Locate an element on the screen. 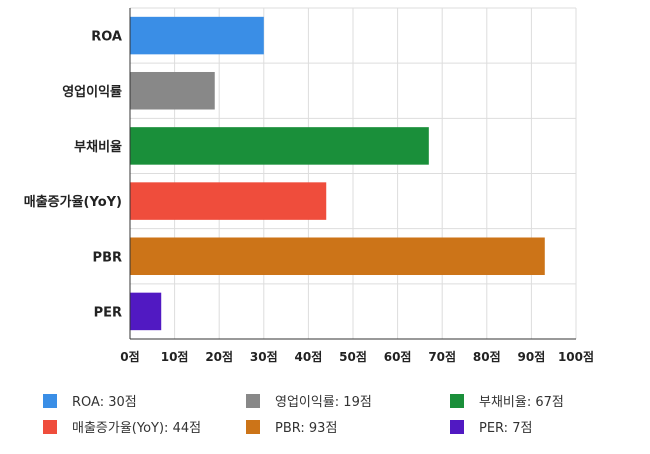 The width and height of the screenshot is (650, 454). category-label: 영업이익률 is located at coordinates (92, 92).